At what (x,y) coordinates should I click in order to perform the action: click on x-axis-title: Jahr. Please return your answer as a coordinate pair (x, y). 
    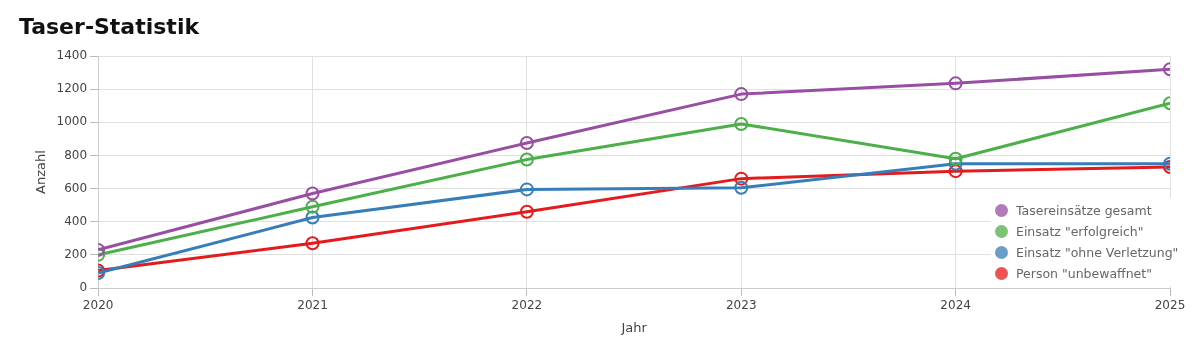
    Looking at the image, I should click on (634, 327).